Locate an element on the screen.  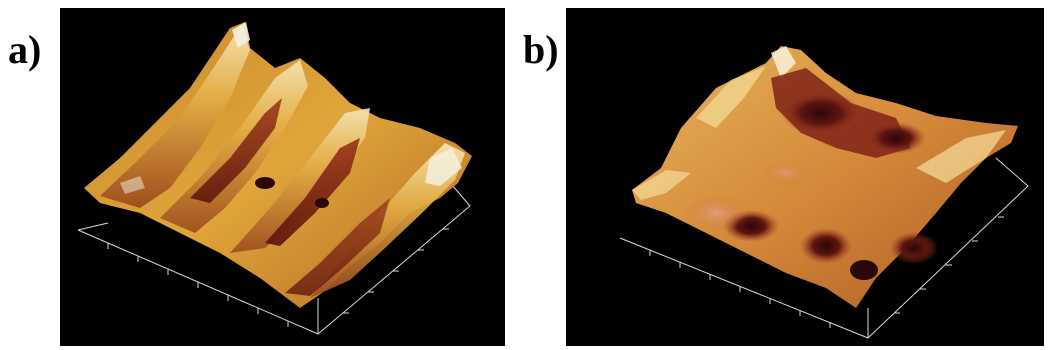
pink-patches-b is located at coordinates (747, 195).